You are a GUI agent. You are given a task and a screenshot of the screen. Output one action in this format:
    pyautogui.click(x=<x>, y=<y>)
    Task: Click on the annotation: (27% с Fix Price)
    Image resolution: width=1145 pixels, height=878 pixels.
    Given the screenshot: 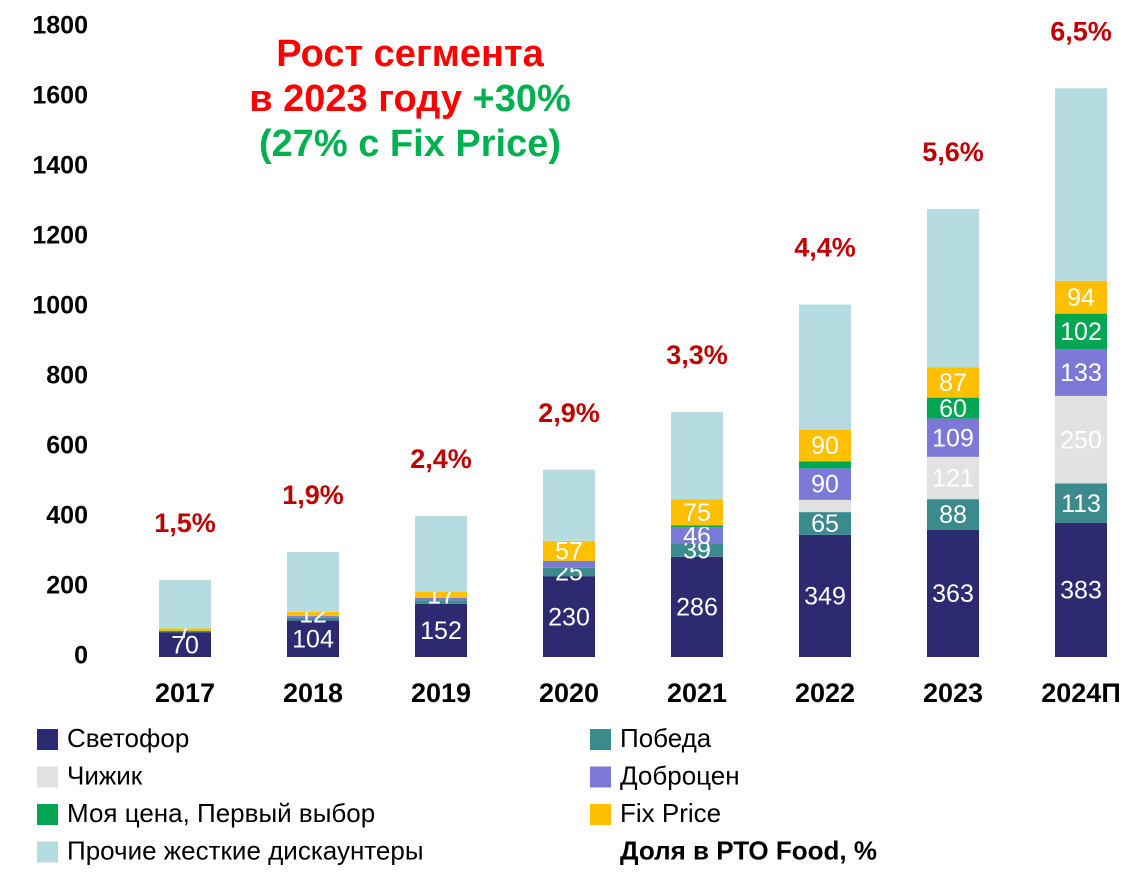 What is the action you would take?
    pyautogui.click(x=410, y=144)
    